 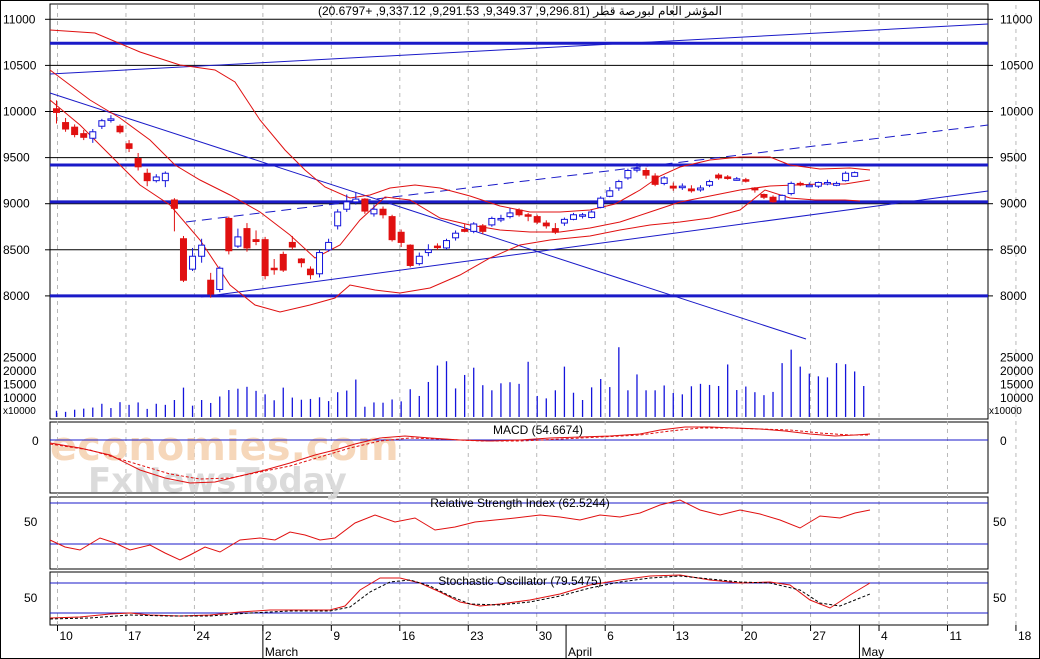 I want to click on price-tick-right: 8500, so click(x=1013, y=250).